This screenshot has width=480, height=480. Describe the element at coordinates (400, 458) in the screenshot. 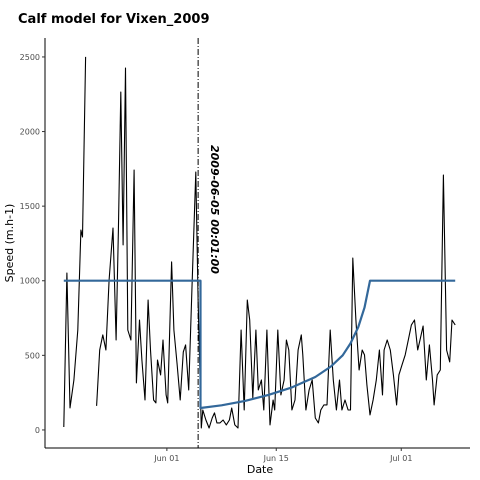

I see `x-tick-label: Jul 01` at that location.